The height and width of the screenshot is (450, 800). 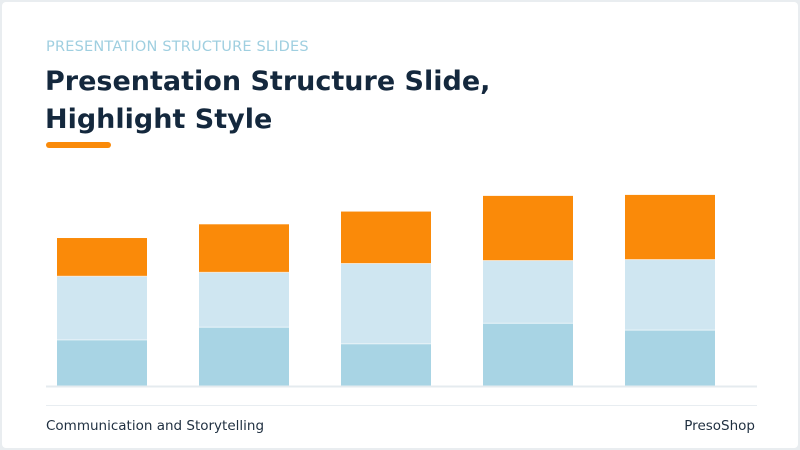 What do you see at coordinates (155, 426) in the screenshot?
I see `footer-topic: Communication and Storytelling` at bounding box center [155, 426].